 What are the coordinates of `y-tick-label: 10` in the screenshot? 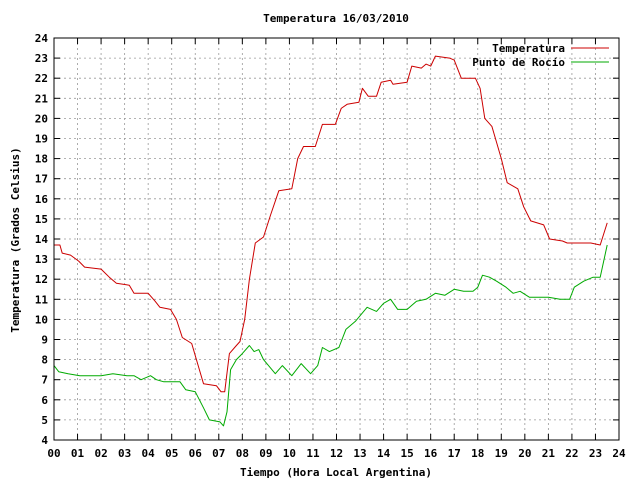 It's located at (41, 319).